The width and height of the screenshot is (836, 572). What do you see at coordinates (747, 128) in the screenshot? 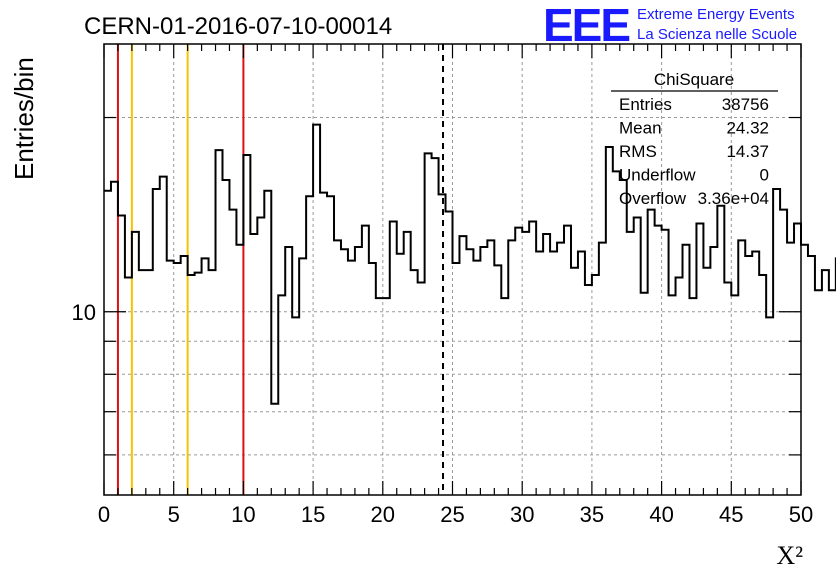
I see `stats-value: 24.32` at bounding box center [747, 128].